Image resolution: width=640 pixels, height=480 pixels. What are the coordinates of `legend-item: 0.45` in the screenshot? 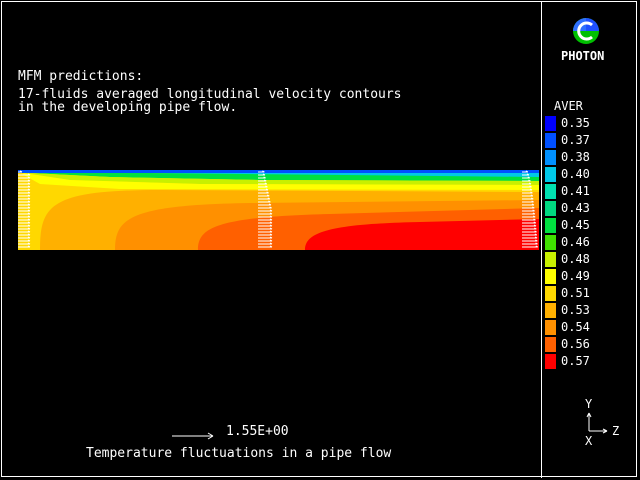 It's located at (590, 225).